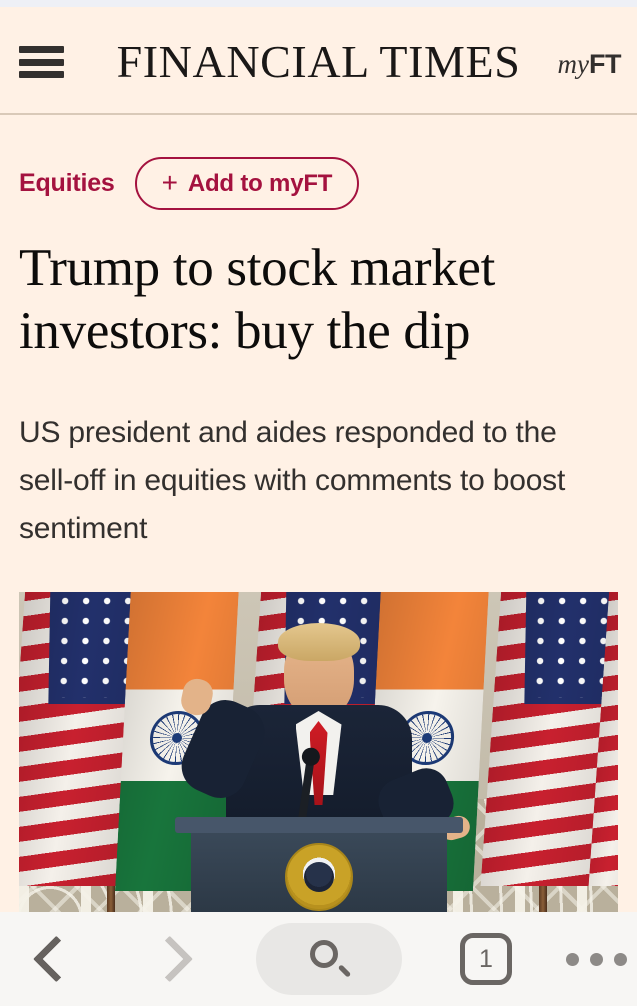 The image size is (637, 1006). I want to click on speaker-head, so click(318, 671).